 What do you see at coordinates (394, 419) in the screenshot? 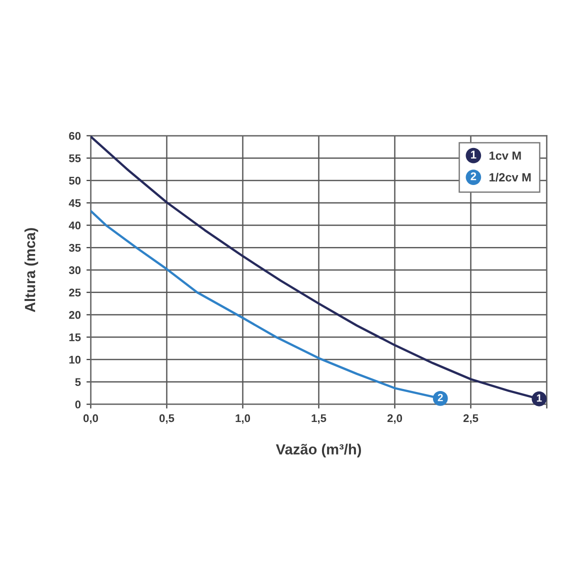
I see `x-tick-label: 2,0` at bounding box center [394, 419].